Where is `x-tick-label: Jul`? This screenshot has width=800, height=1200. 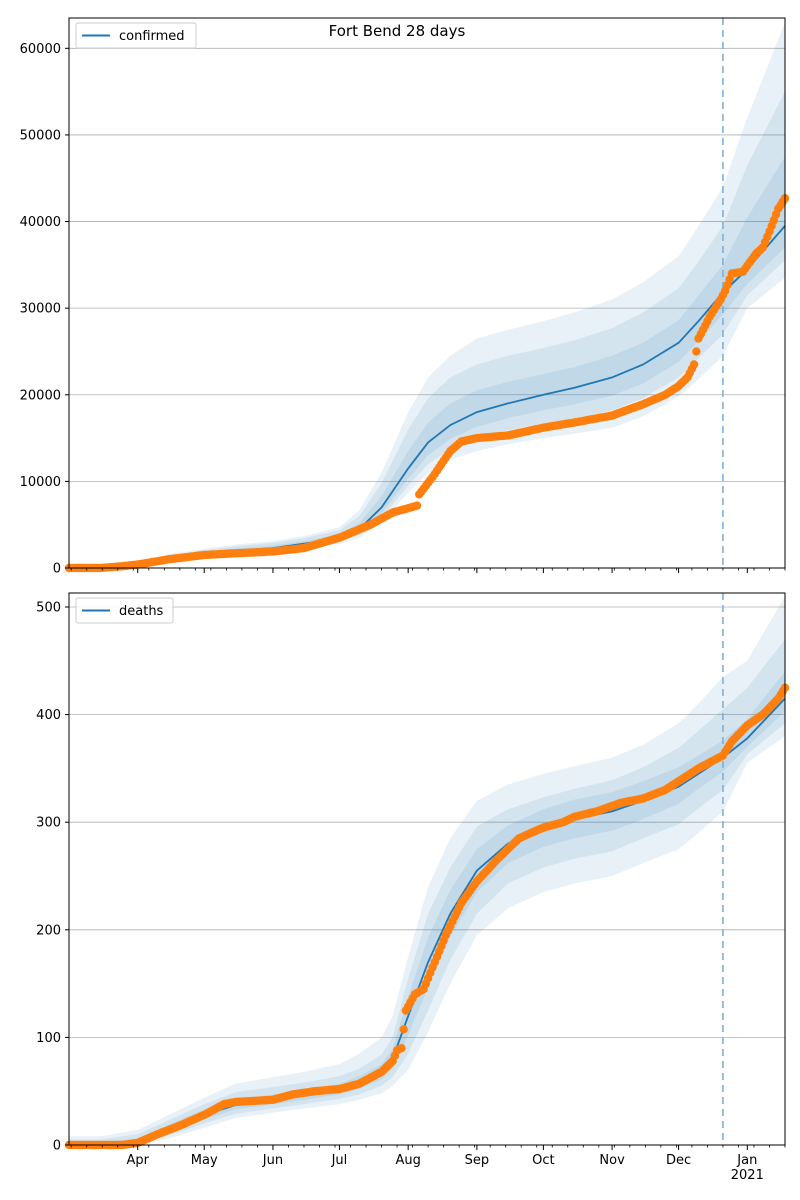 x-tick-label: Jul is located at coordinates (339, 1160).